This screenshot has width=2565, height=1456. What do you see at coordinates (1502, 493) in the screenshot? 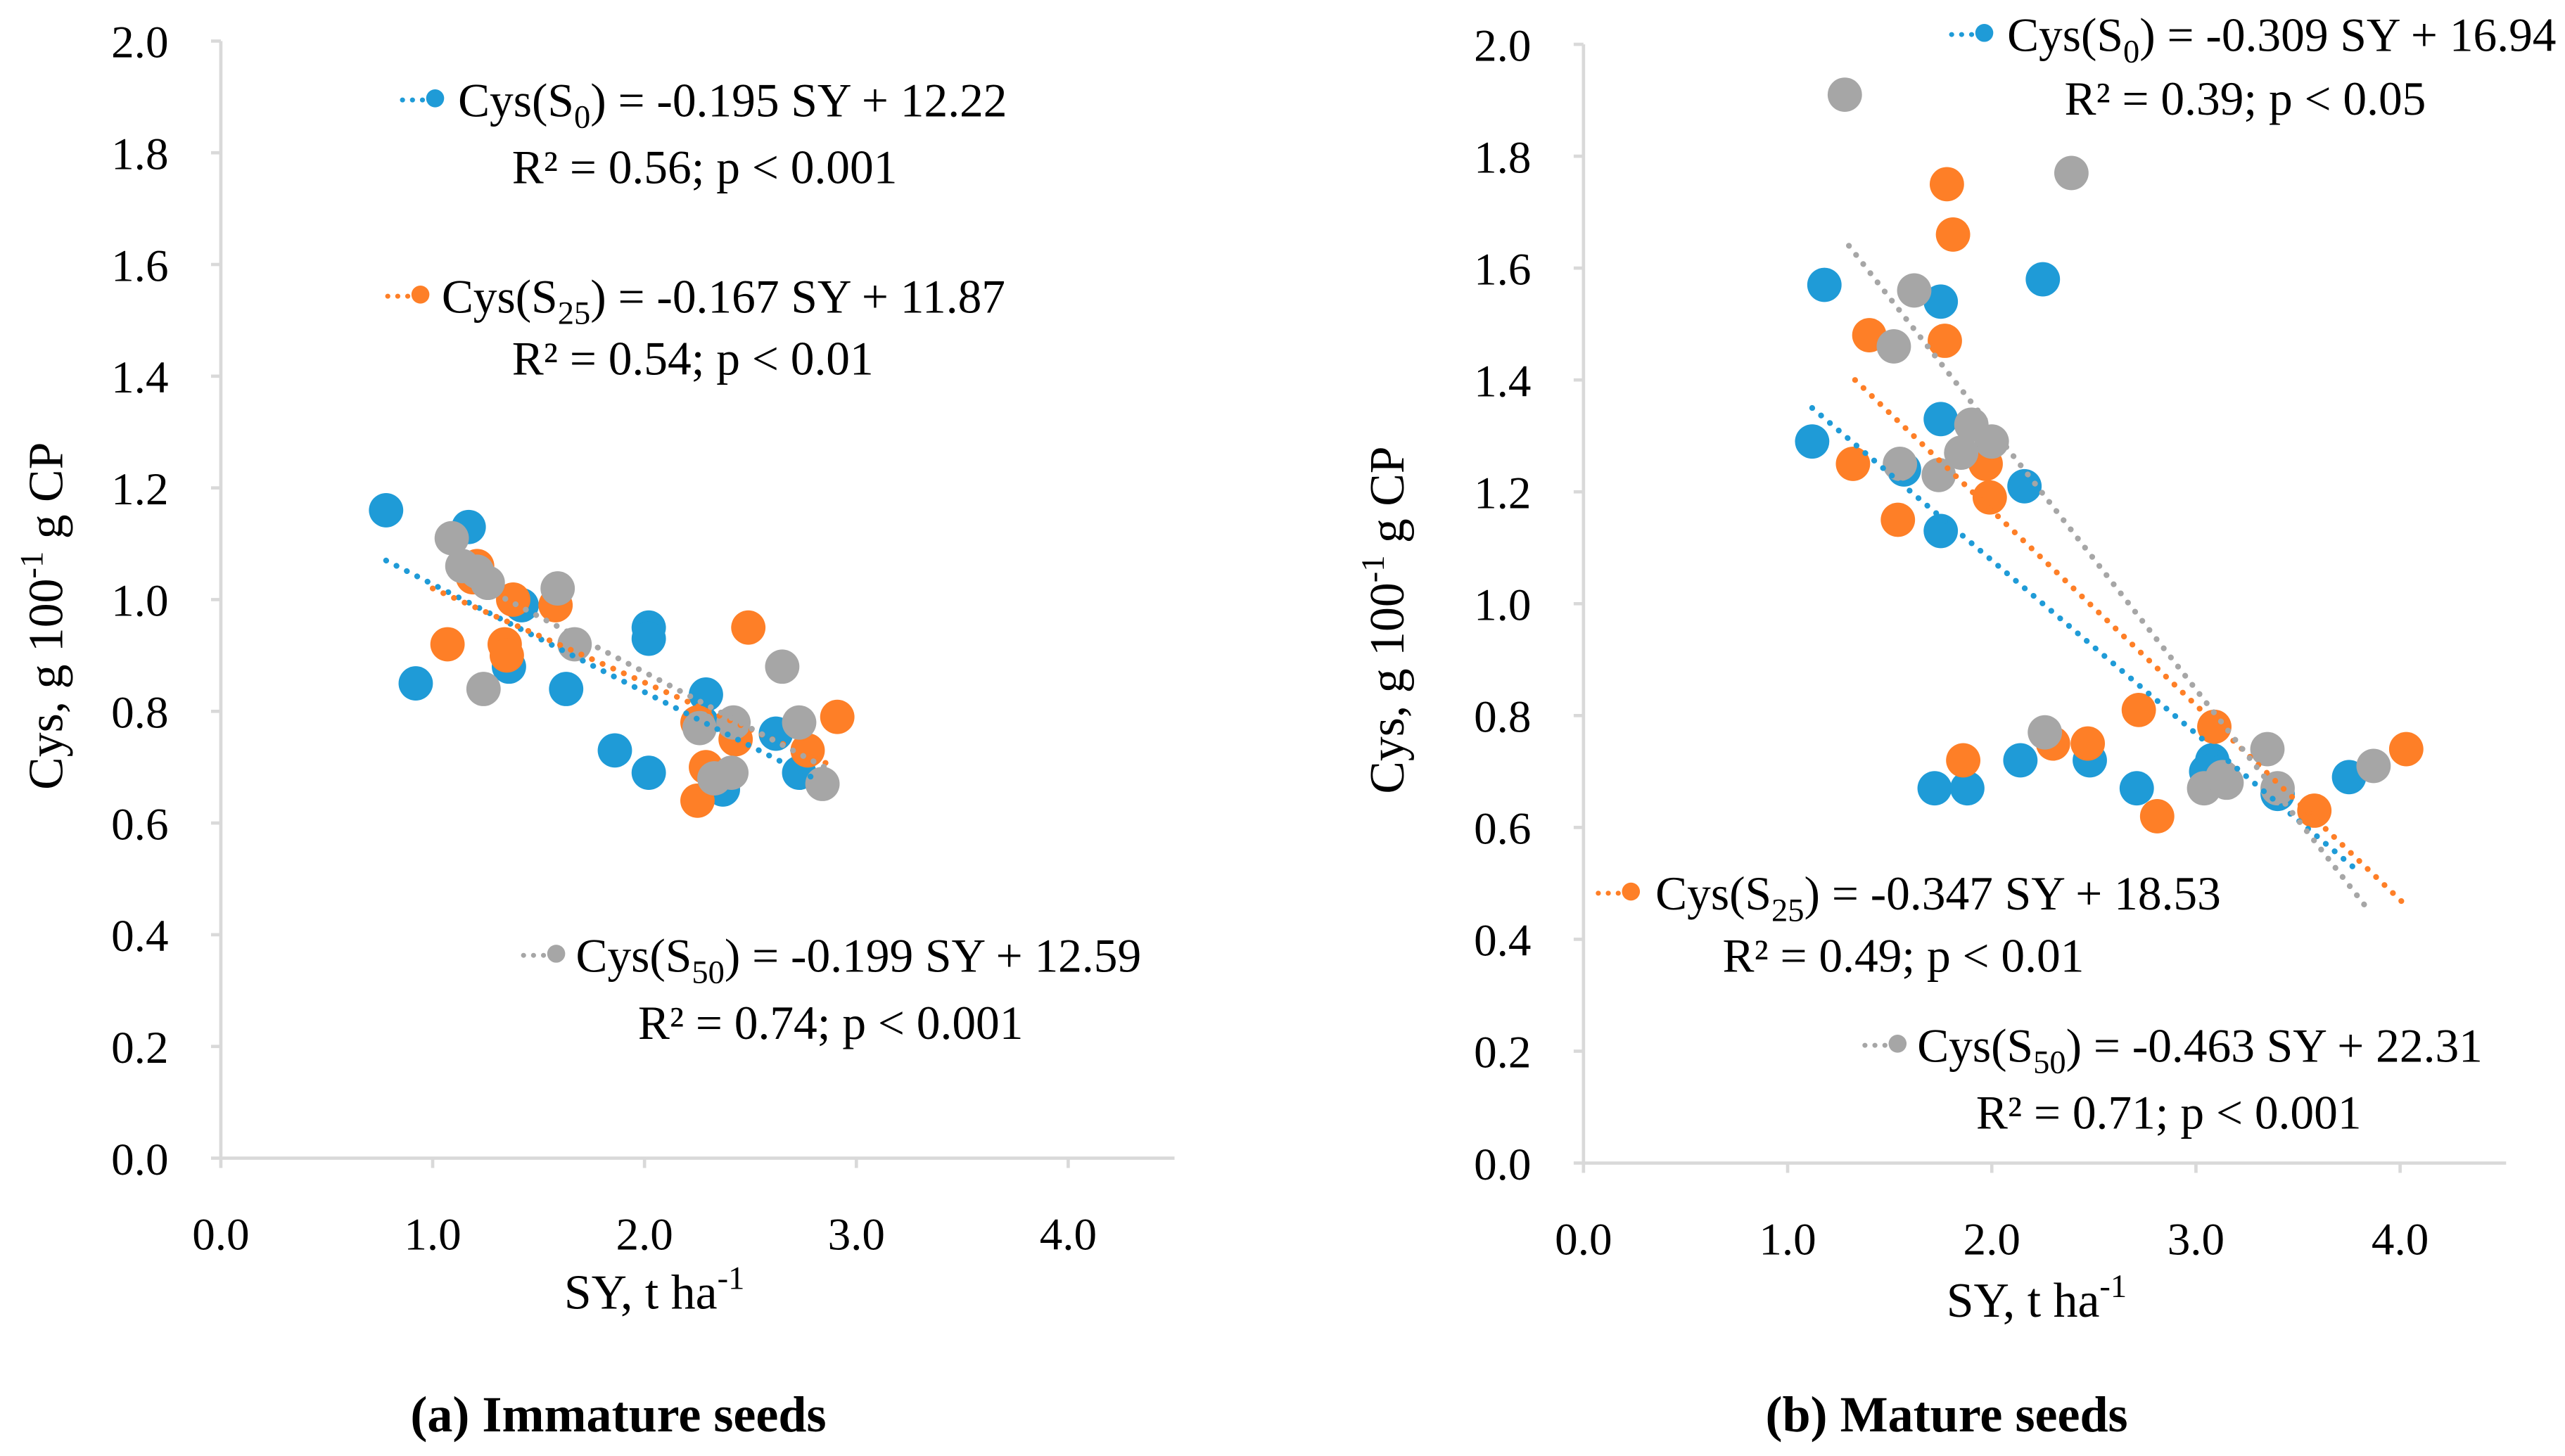
I see `y-tick-label: 1.2` at bounding box center [1502, 493].